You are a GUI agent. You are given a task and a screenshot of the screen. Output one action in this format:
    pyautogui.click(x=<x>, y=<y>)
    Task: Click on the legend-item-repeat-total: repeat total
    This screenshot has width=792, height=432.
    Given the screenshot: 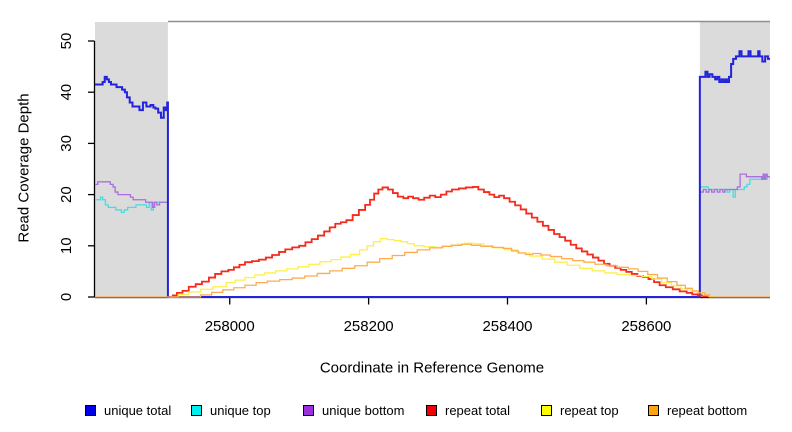 What is the action you would take?
    pyautogui.click(x=468, y=410)
    